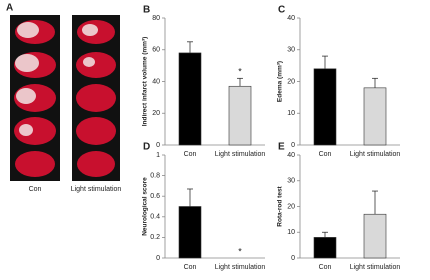  I want to click on y-tick-label: 1, so click(158, 155).